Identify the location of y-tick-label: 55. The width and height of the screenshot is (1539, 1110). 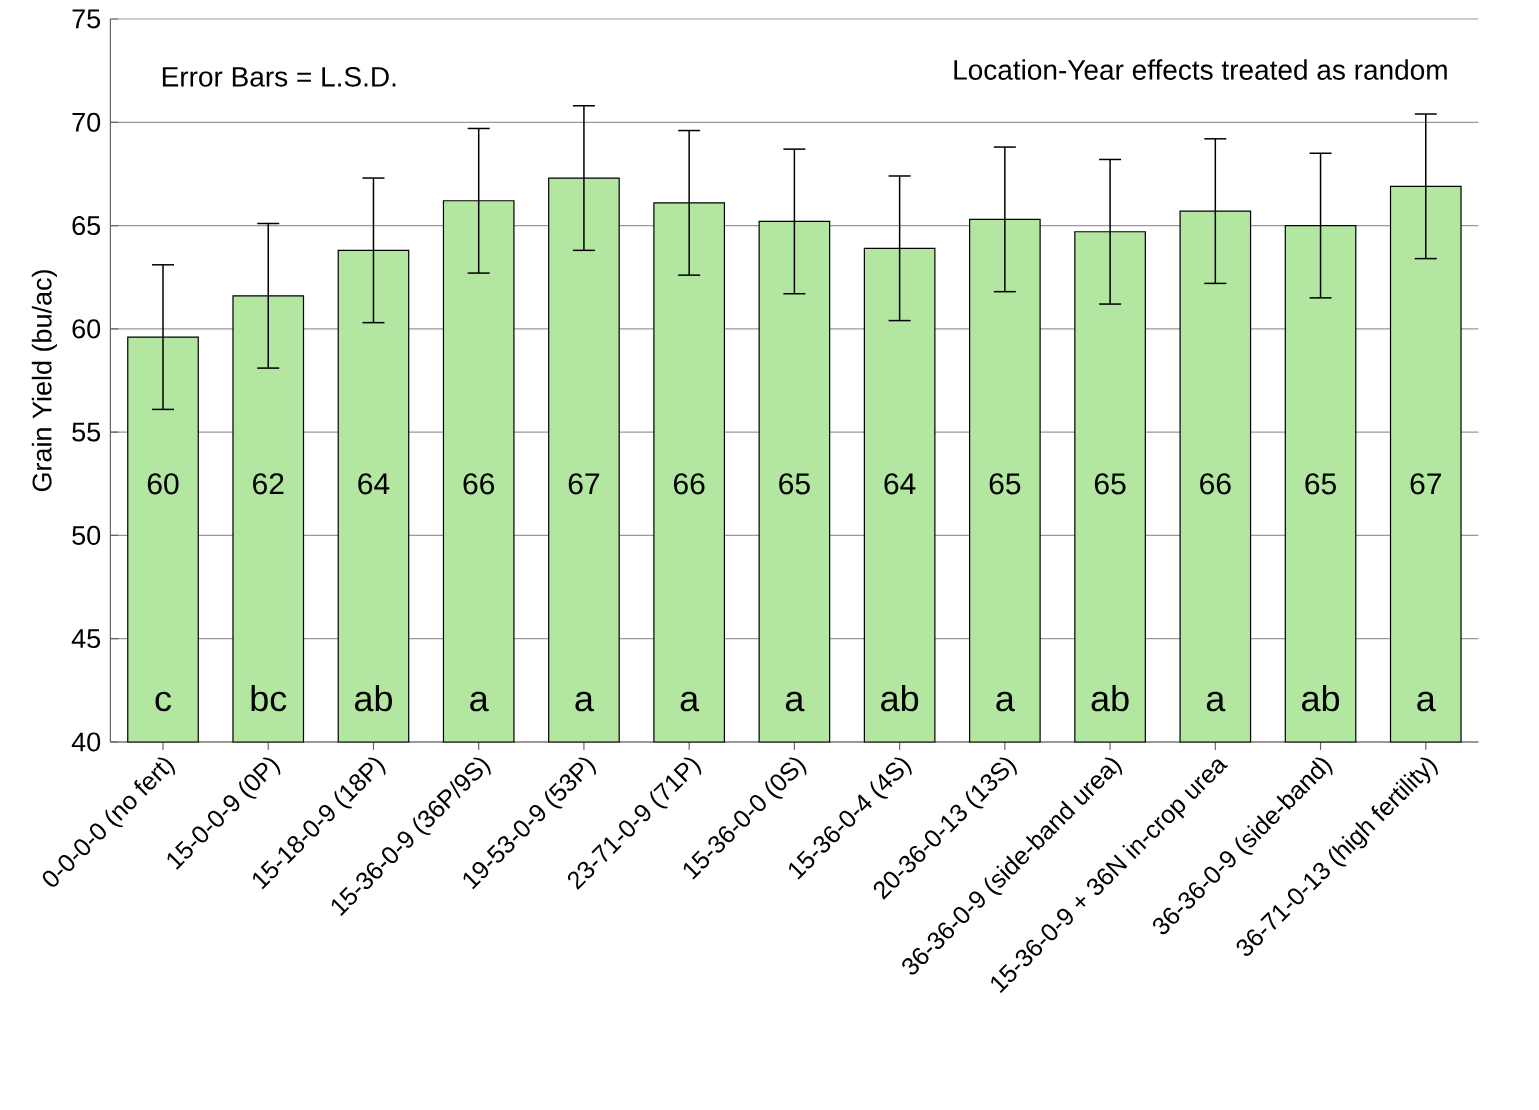
(86, 432).